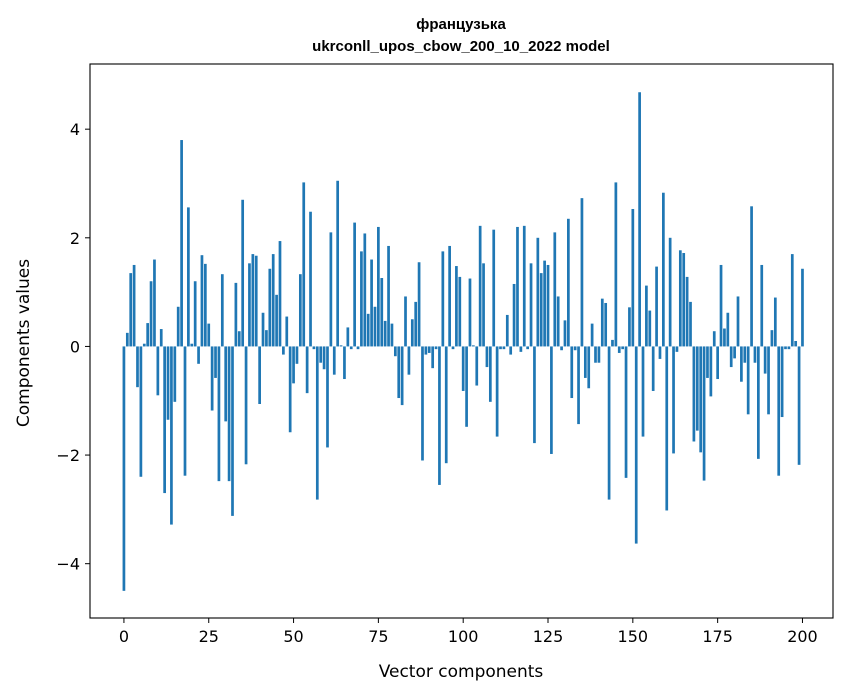 The image size is (847, 696). Describe the element at coordinates (378, 636) in the screenshot. I see `x-tick-label: 75` at that location.